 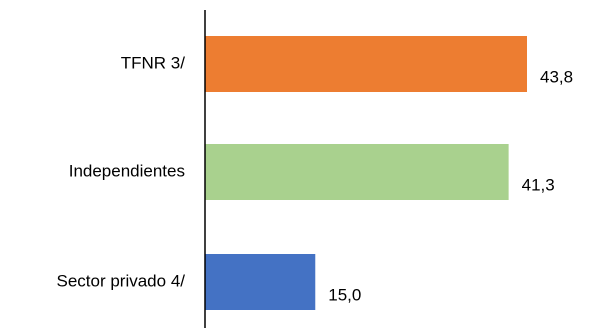 I want to click on bar-independientes, so click(x=357, y=172).